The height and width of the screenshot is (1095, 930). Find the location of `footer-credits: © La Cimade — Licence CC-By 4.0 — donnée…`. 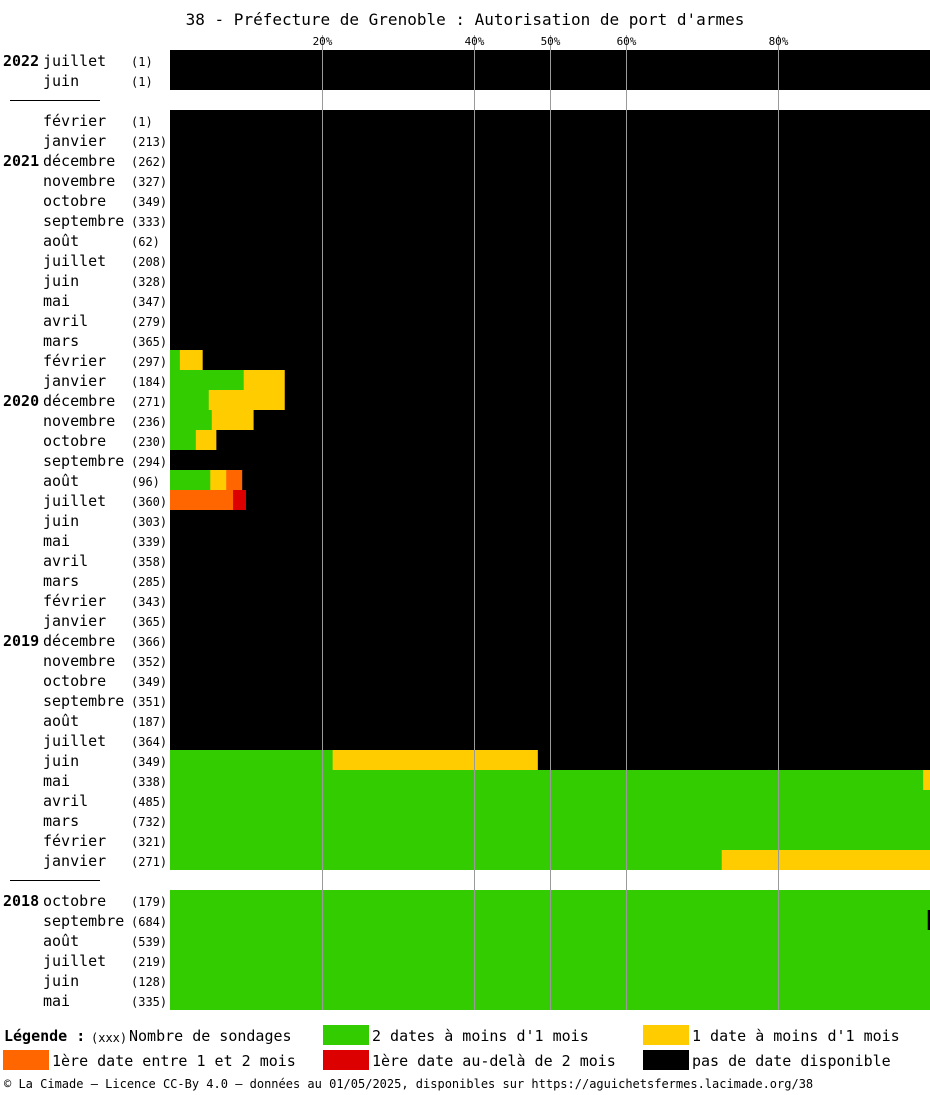

footer-credits: © La Cimade — Licence CC-By 4.0 — donnée… is located at coordinates (409, 1084).